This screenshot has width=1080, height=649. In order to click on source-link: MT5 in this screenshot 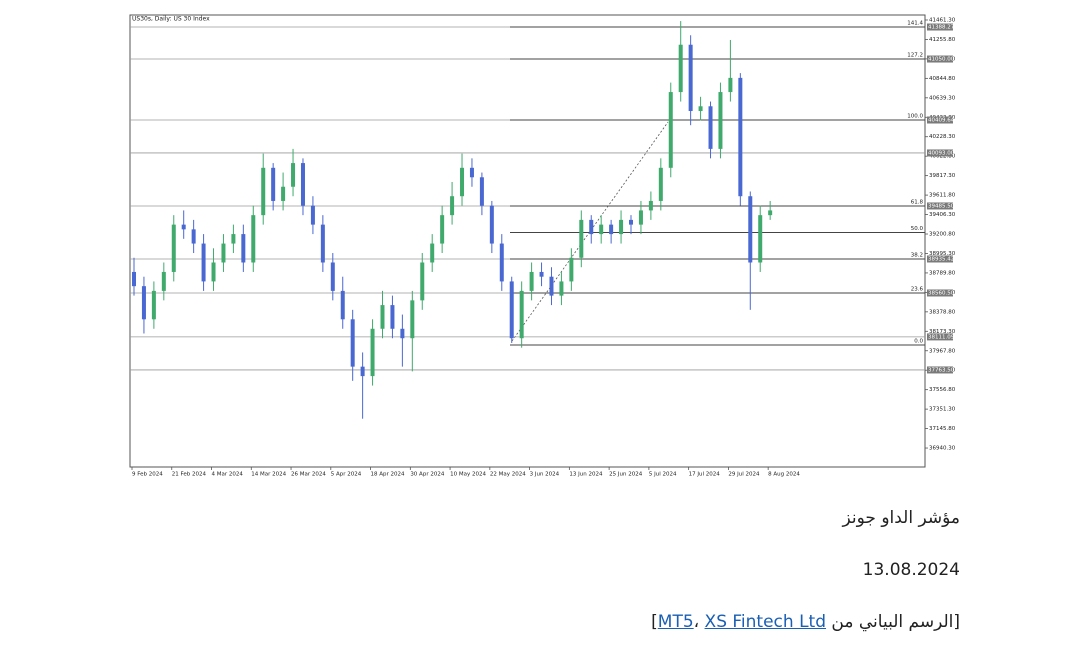, I will do `click(675, 622)`.